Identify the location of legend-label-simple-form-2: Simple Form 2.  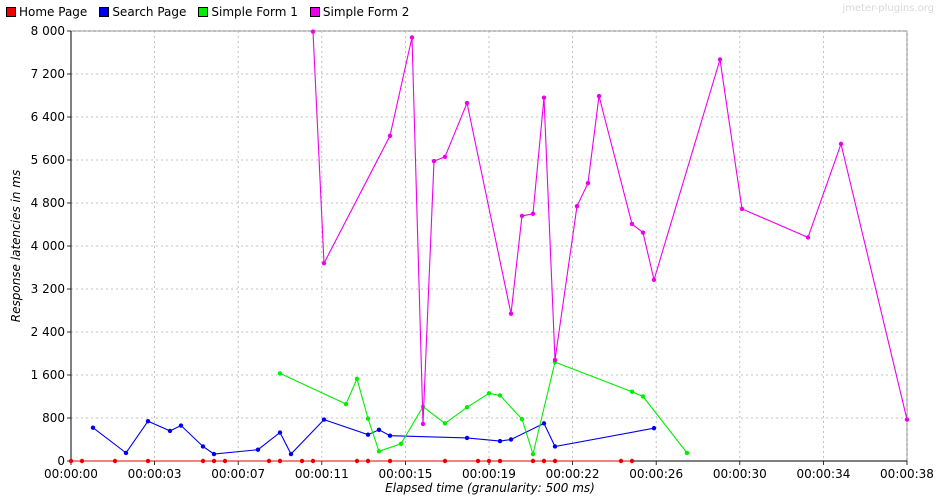
(366, 12).